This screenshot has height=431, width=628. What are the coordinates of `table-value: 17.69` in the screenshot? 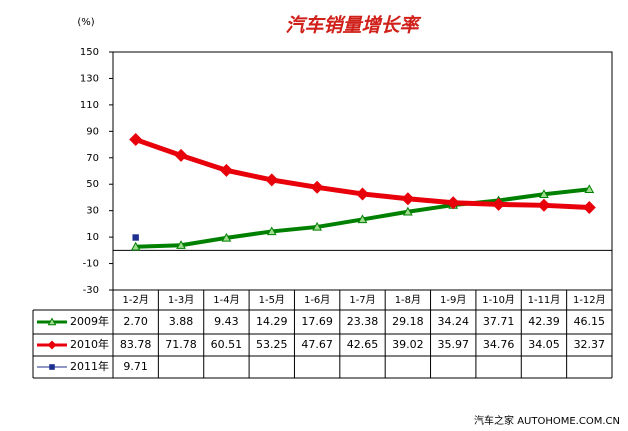 It's located at (317, 321).